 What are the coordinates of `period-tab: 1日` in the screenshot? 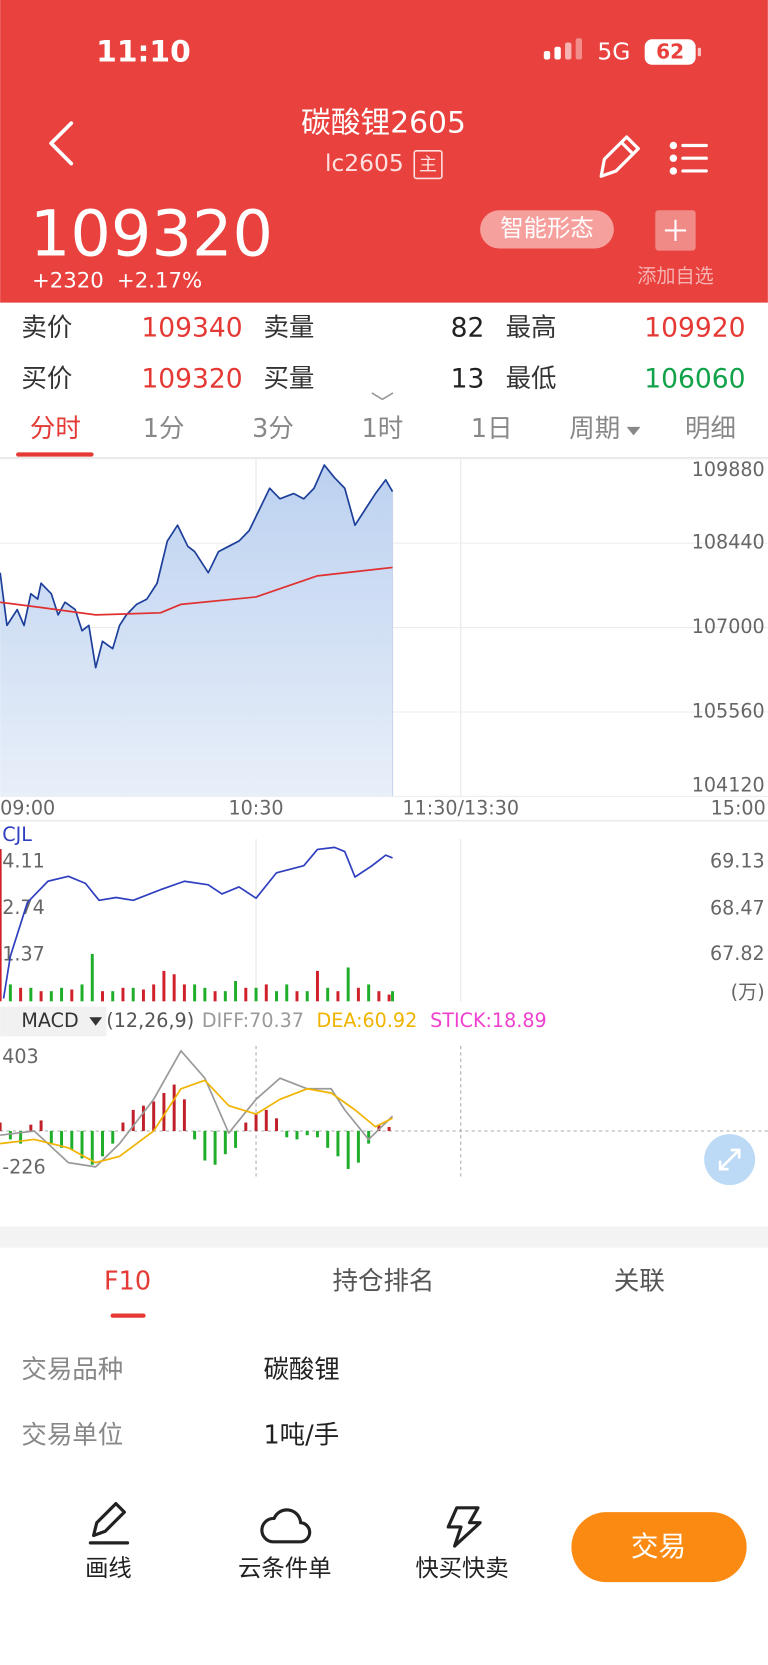 It's located at (492, 429).